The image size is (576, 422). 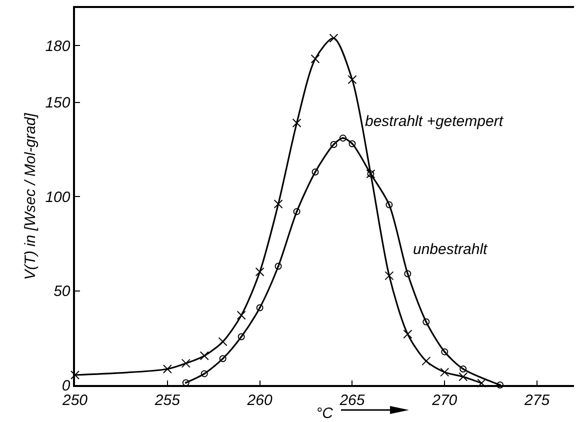 I want to click on x-tick-label: 265, so click(x=352, y=400).